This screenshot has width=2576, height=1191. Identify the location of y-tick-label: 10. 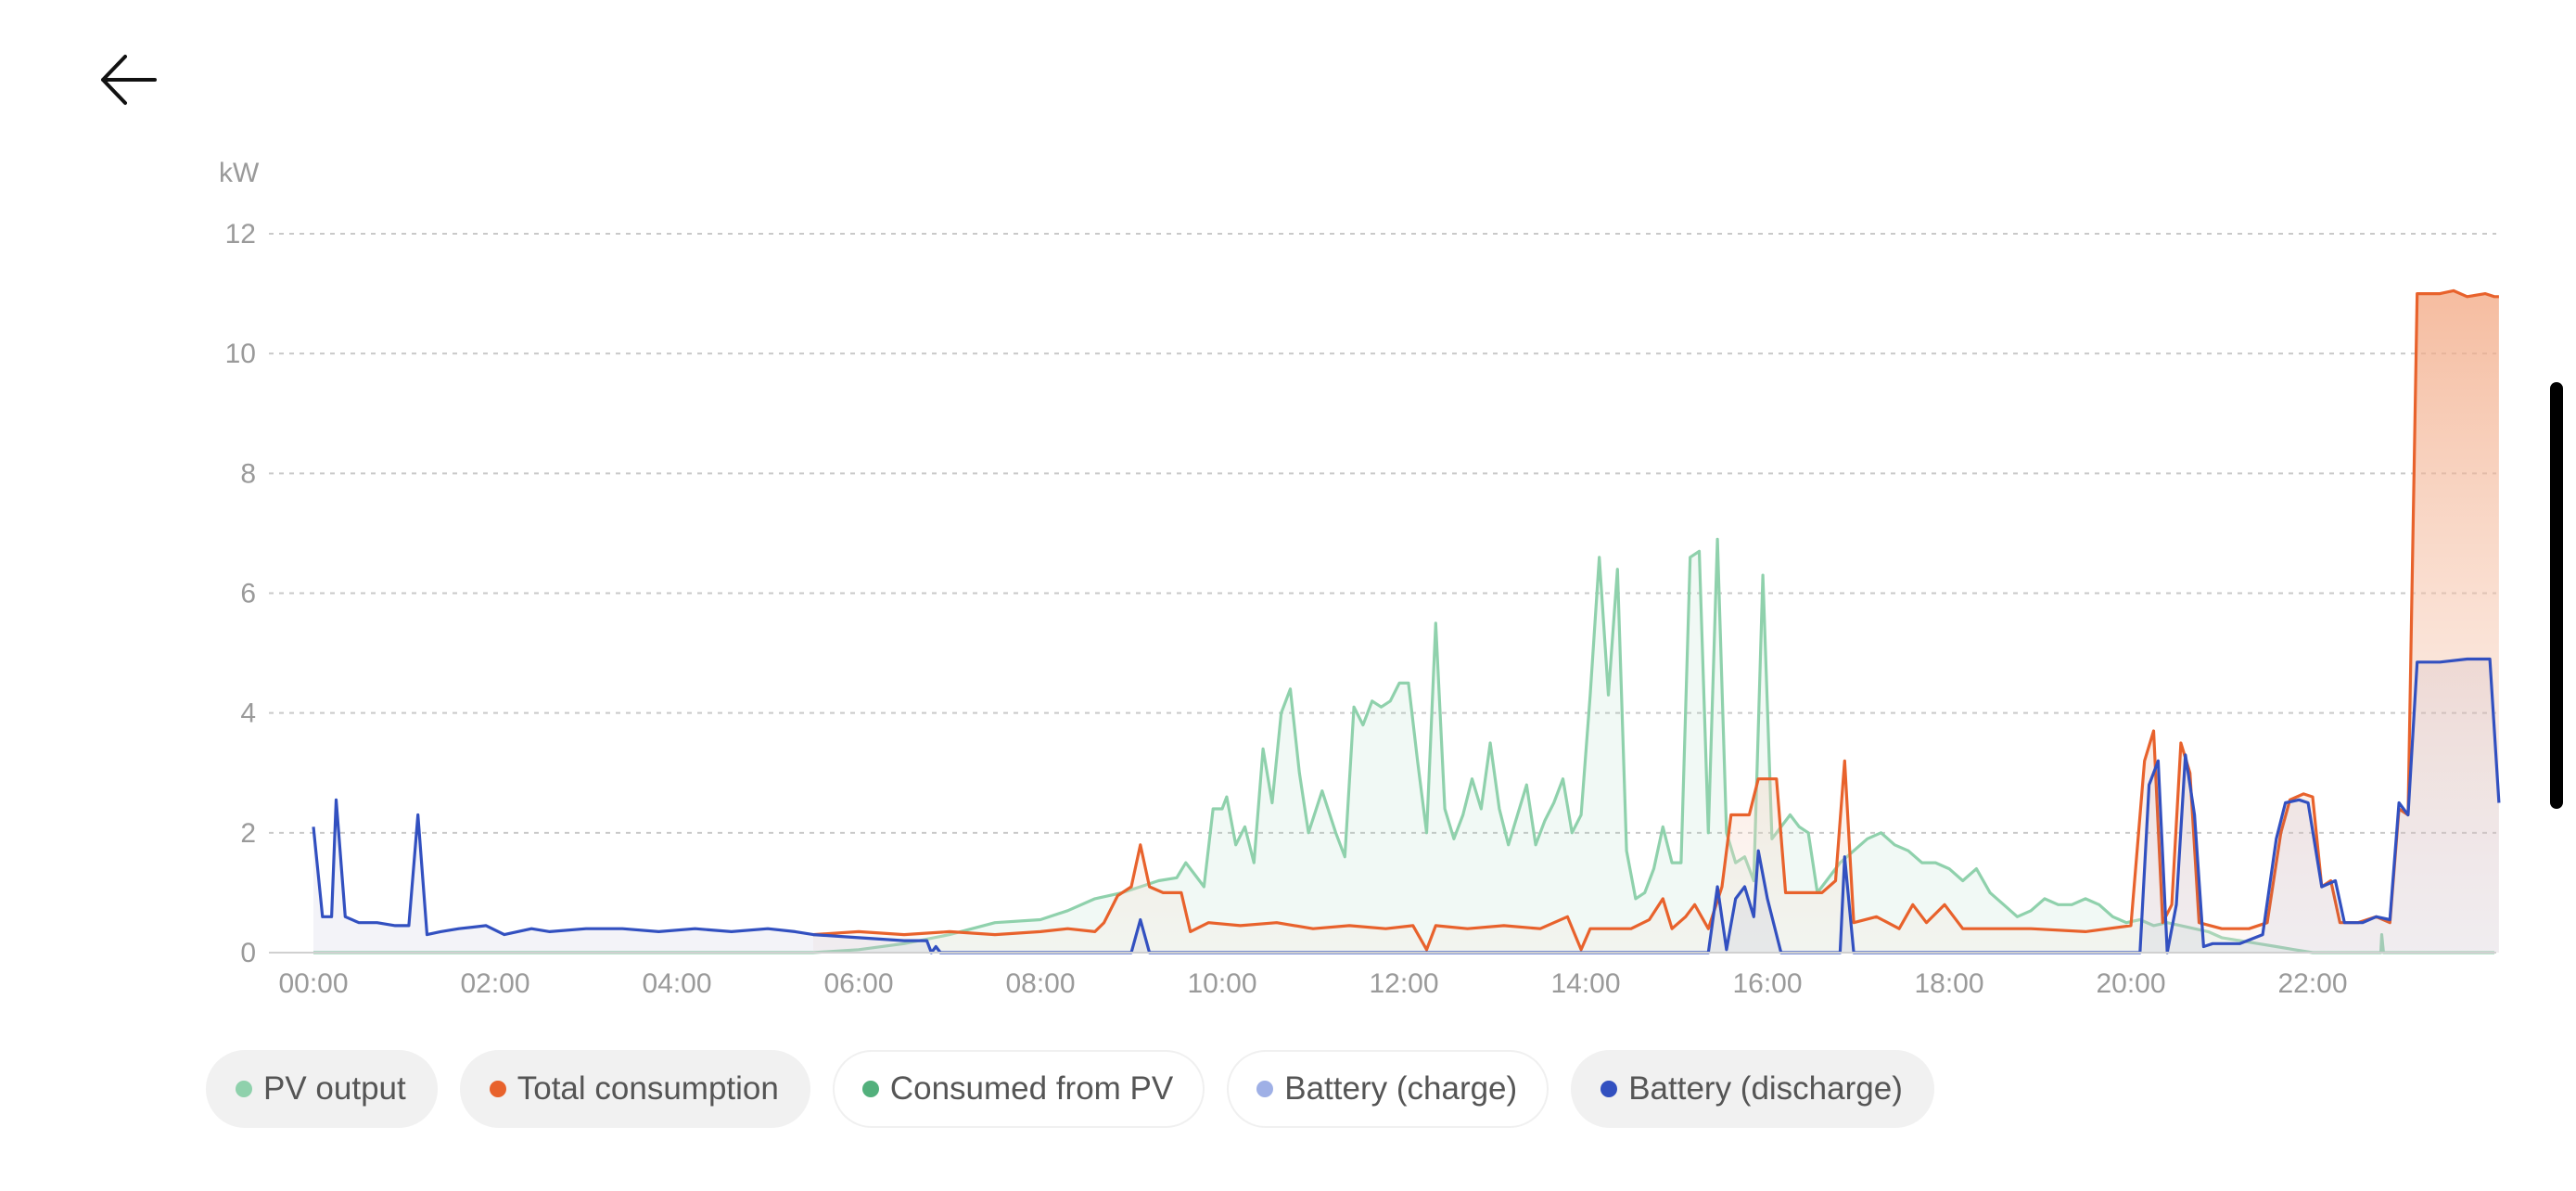
(241, 354).